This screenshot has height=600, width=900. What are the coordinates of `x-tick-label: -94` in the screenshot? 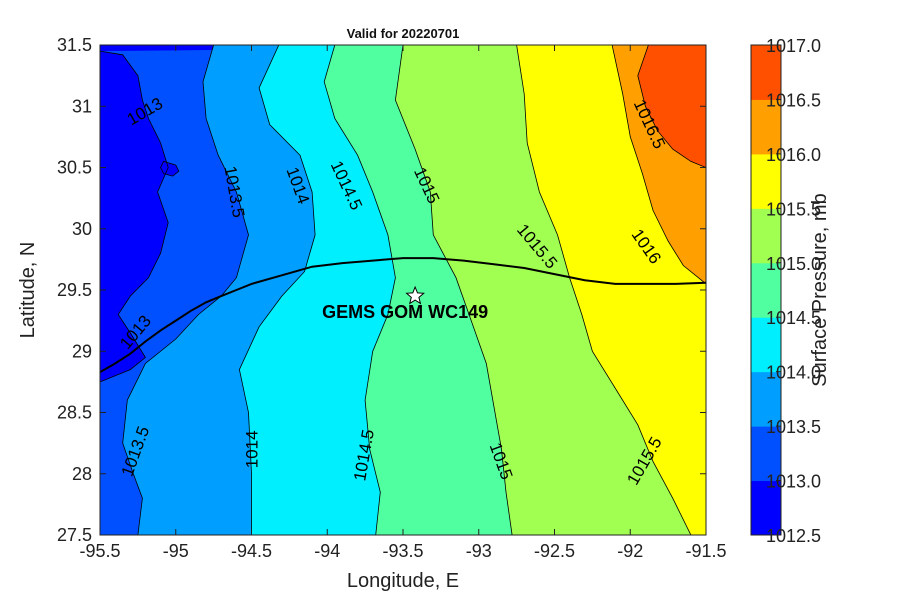 It's located at (327, 551).